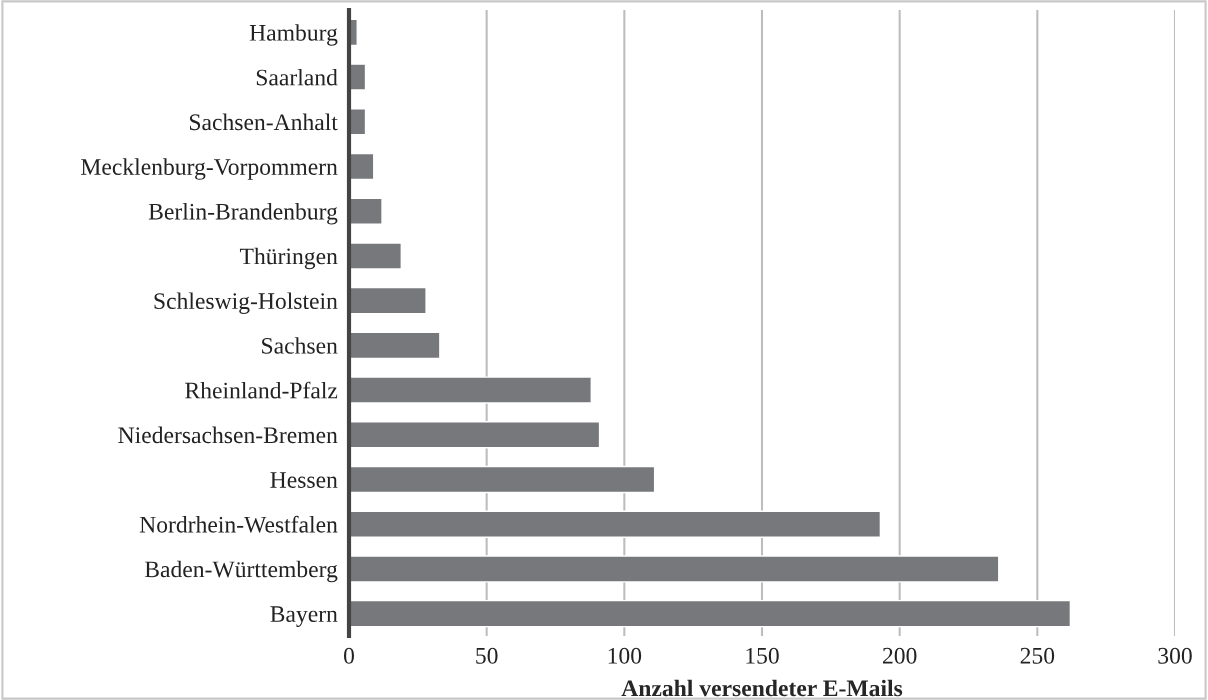  Describe the element at coordinates (349, 655) in the screenshot. I see `x-tick-label: 0` at that location.